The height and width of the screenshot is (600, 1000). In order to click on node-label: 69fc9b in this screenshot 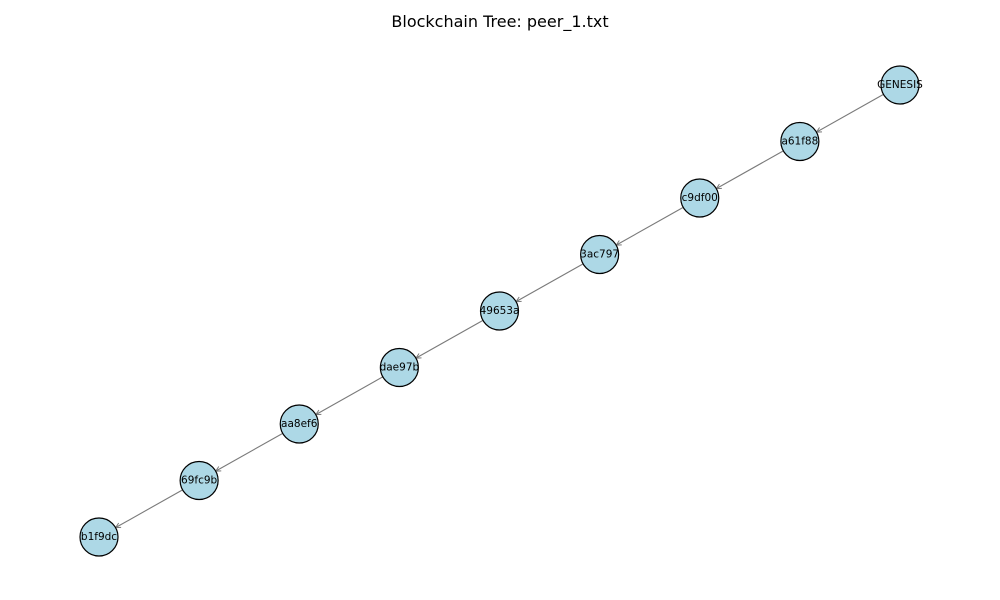, I will do `click(199, 481)`.